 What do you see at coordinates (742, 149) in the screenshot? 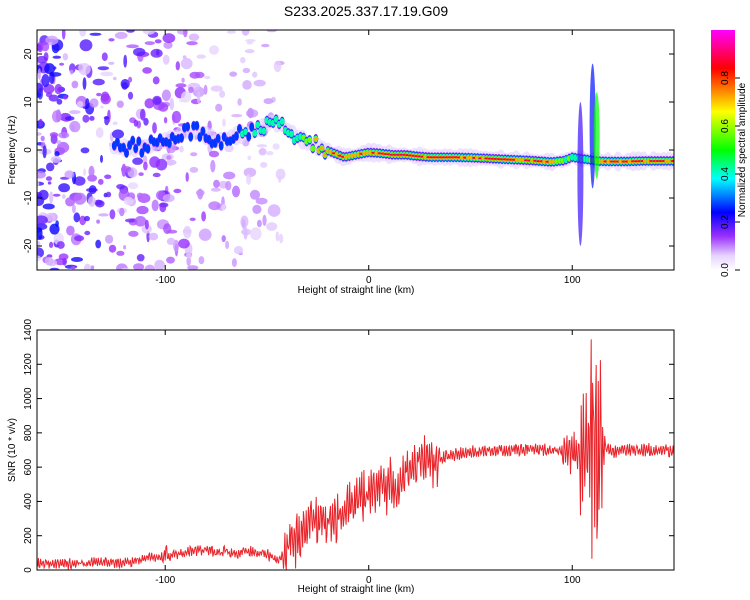
I see `colorbar-label: Normalized spectral amplitude` at bounding box center [742, 149].